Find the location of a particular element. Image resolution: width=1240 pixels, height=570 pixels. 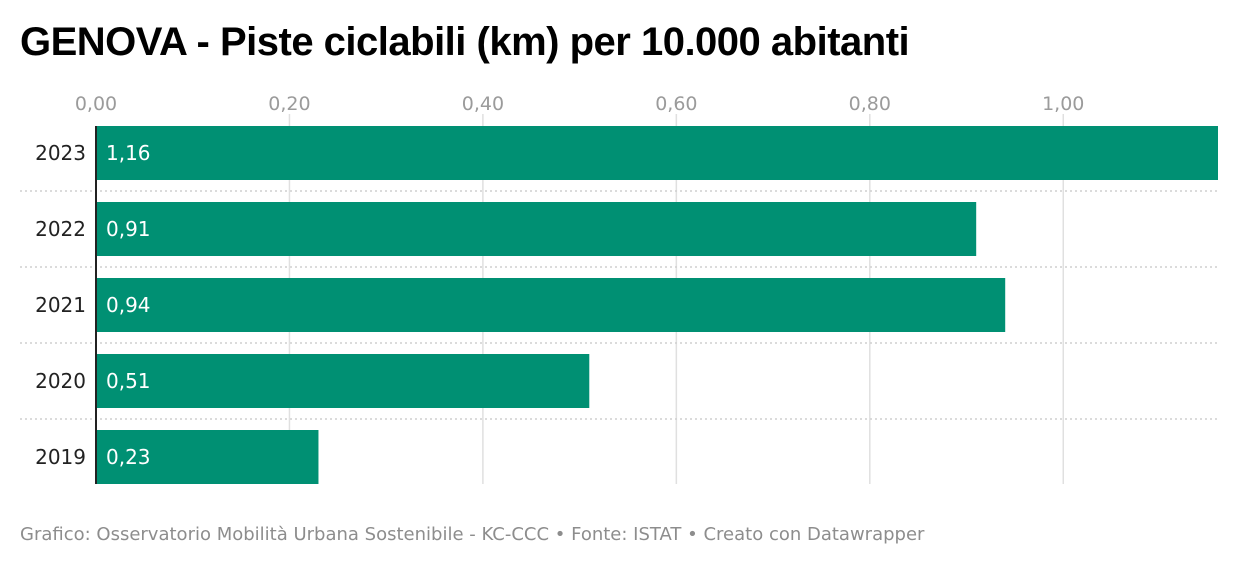

data-label: 0,51 is located at coordinates (128, 381).